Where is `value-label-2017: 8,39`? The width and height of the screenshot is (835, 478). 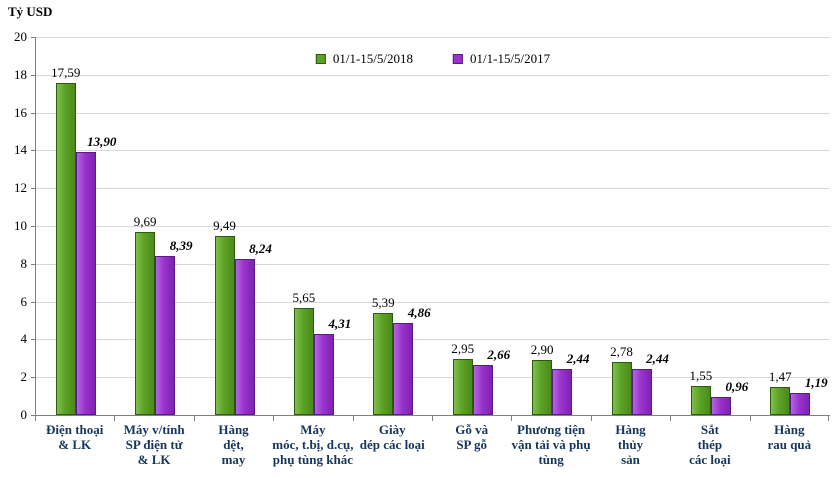 value-label-2017: 8,39 is located at coordinates (181, 246).